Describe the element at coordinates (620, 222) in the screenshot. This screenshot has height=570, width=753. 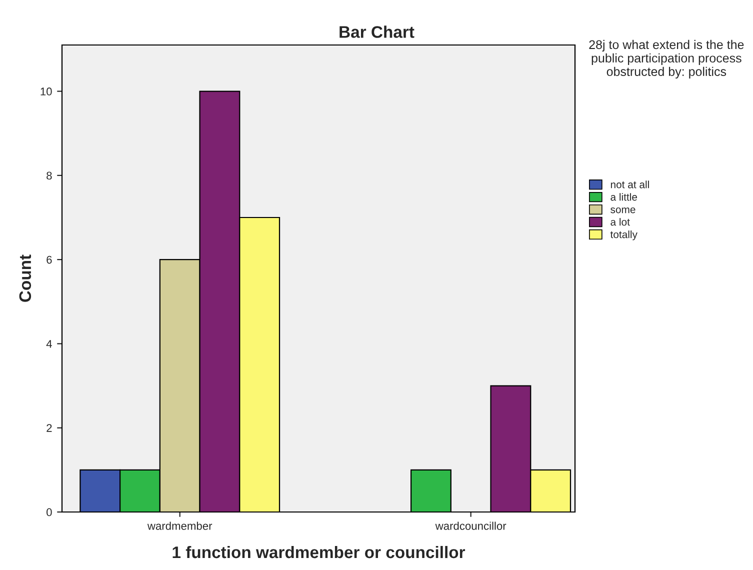
I see `legend-label: a lot` at that location.